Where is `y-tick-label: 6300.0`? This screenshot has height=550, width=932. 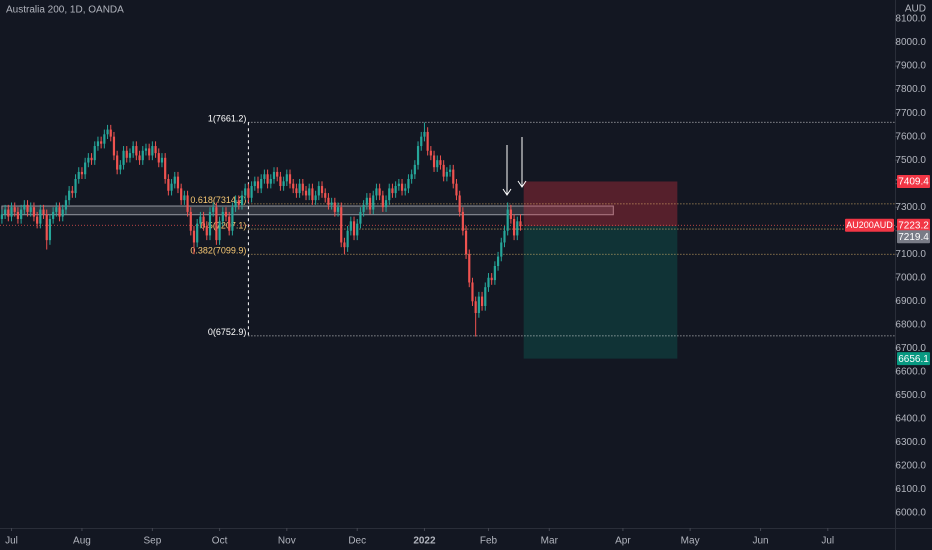 y-tick-label: 6300.0 is located at coordinates (910, 442).